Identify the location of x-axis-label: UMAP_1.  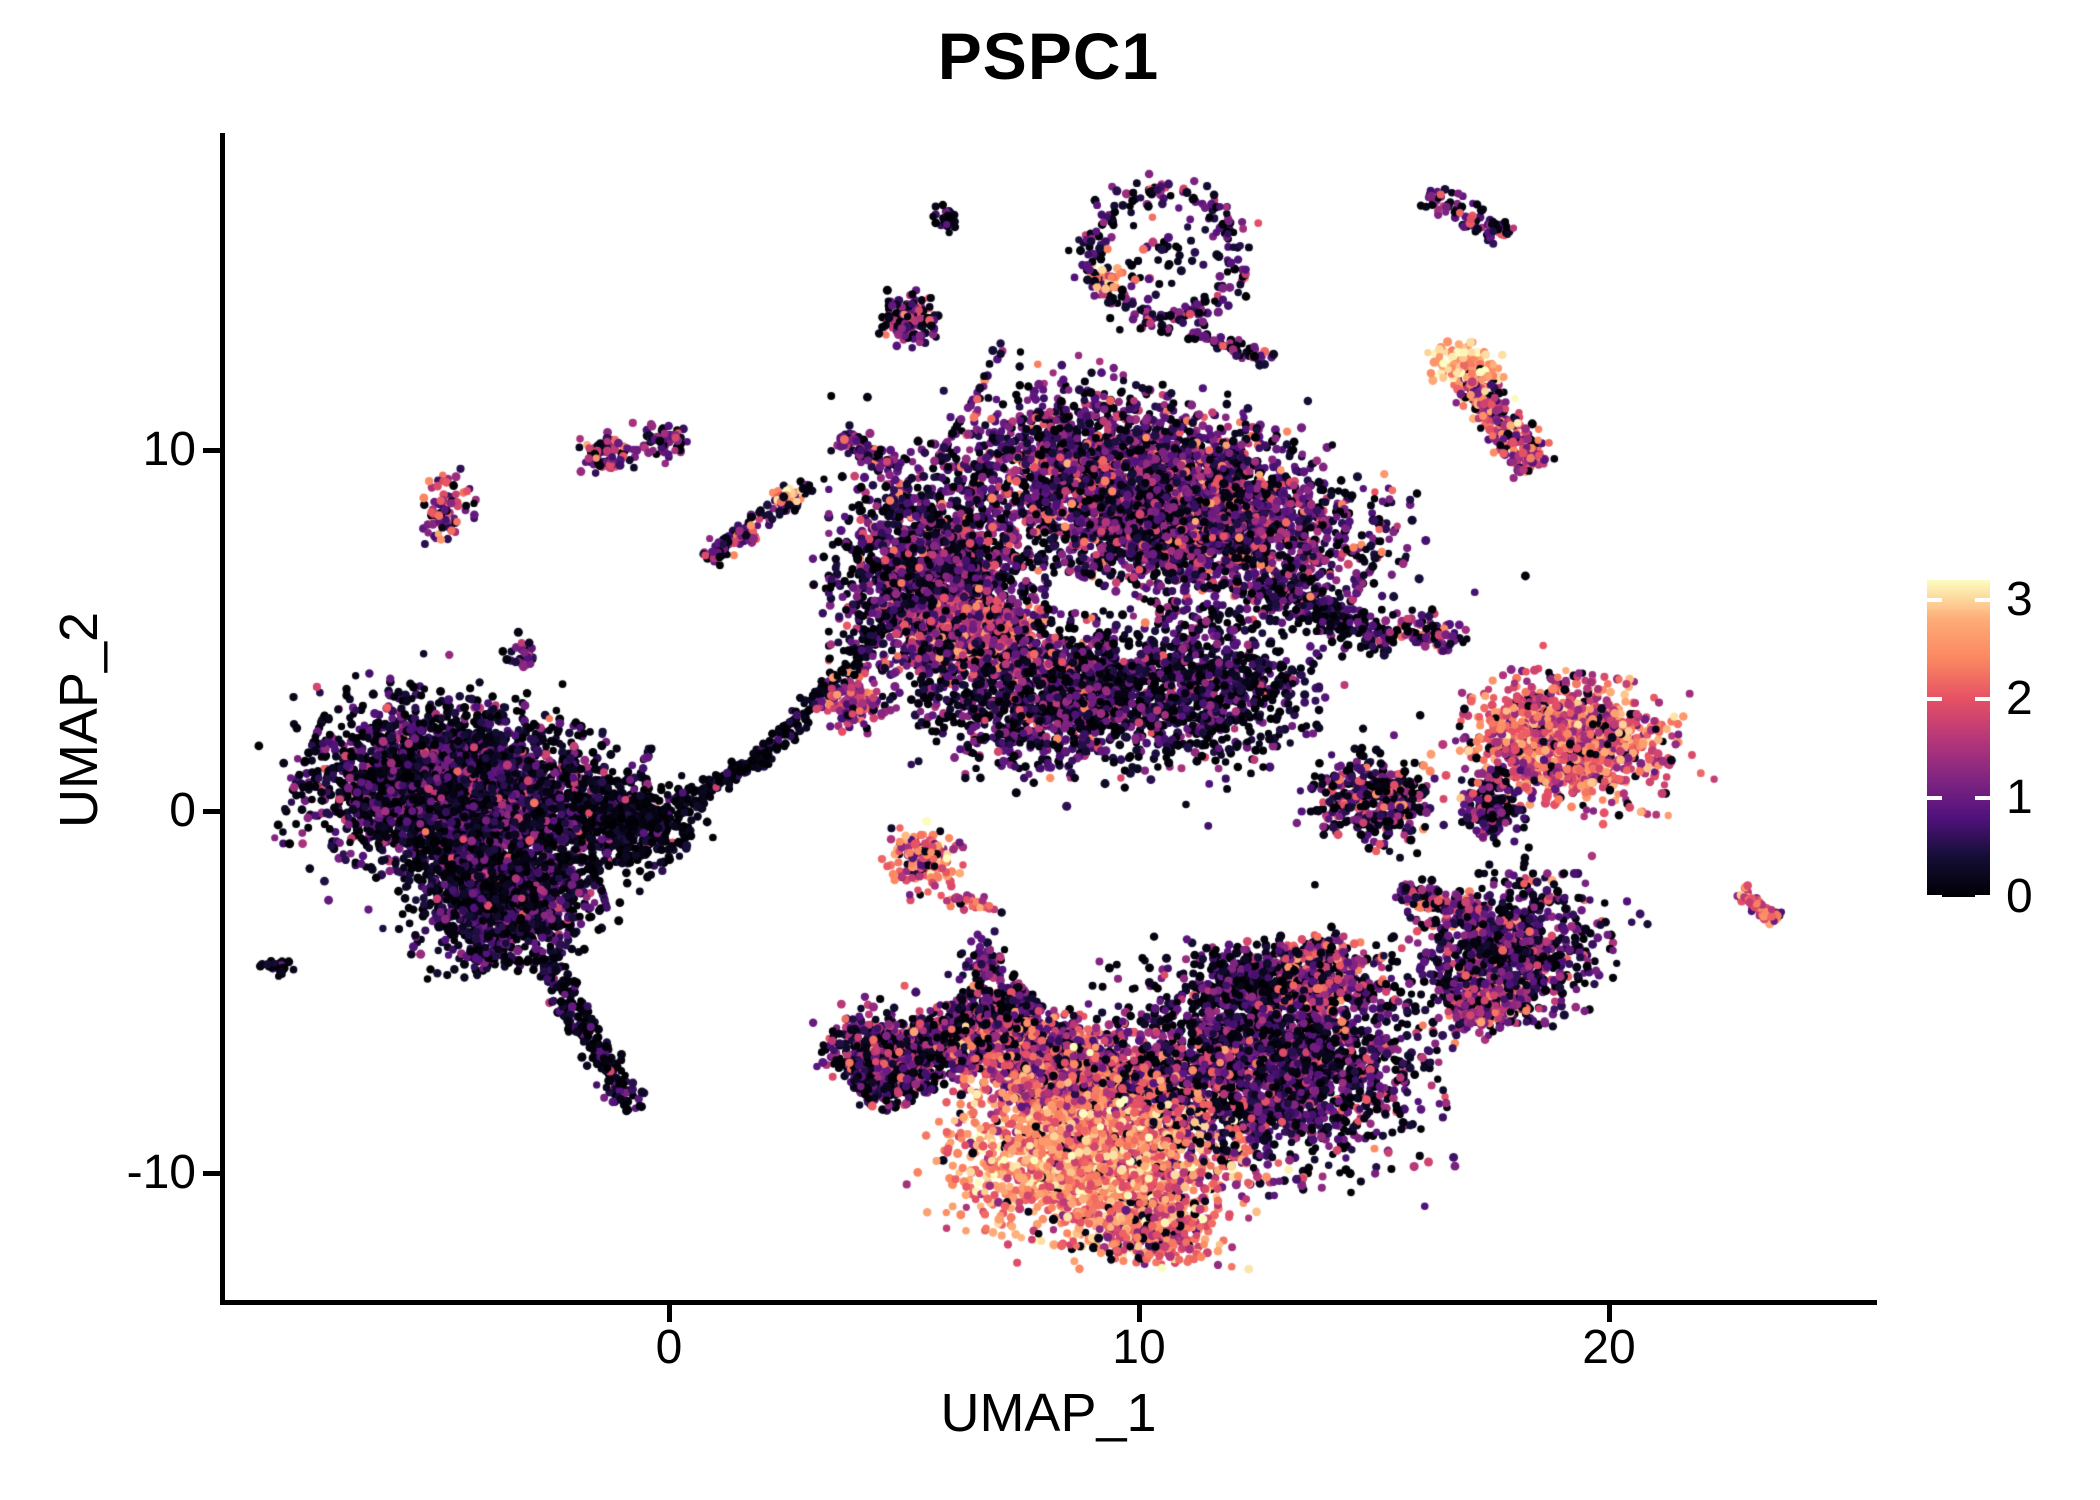
(1048, 1413).